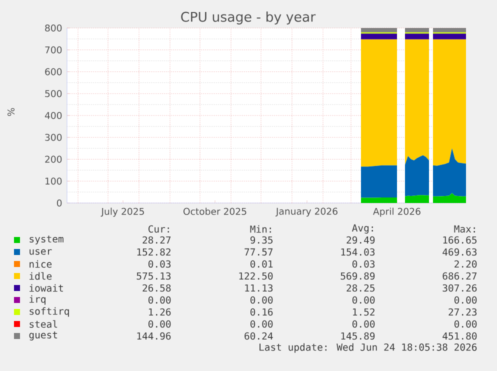  I want to click on text: 11.13, so click(259, 288).